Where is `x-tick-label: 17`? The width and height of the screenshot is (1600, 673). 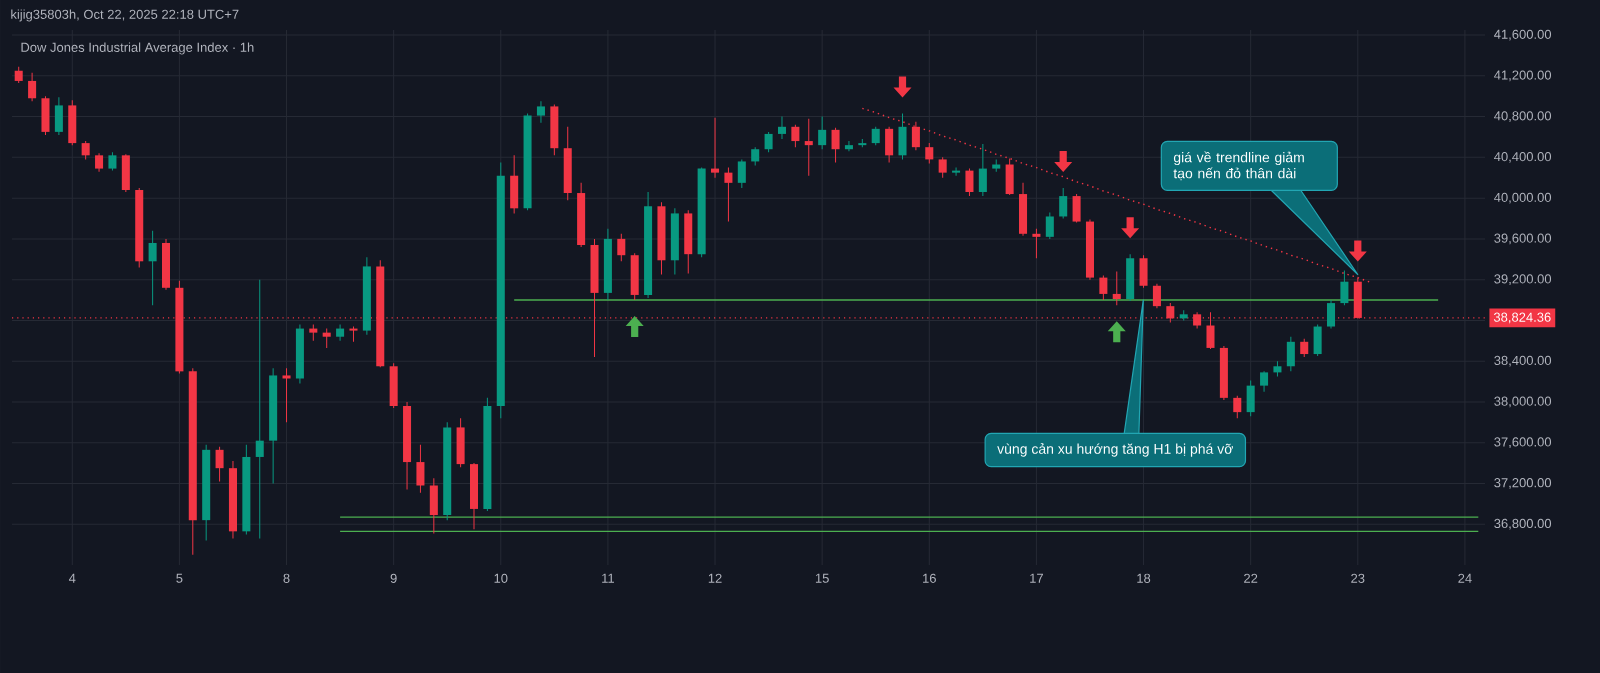 x-tick-label: 17 is located at coordinates (1036, 578).